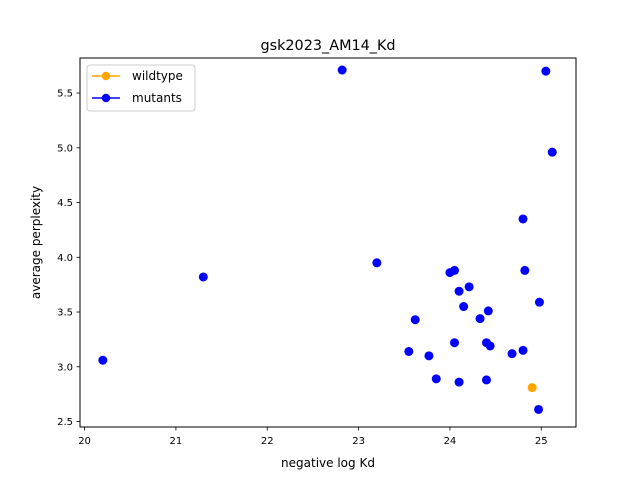 The height and width of the screenshot is (480, 640). I want to click on y-axis-label: average perplexity, so click(36, 242).